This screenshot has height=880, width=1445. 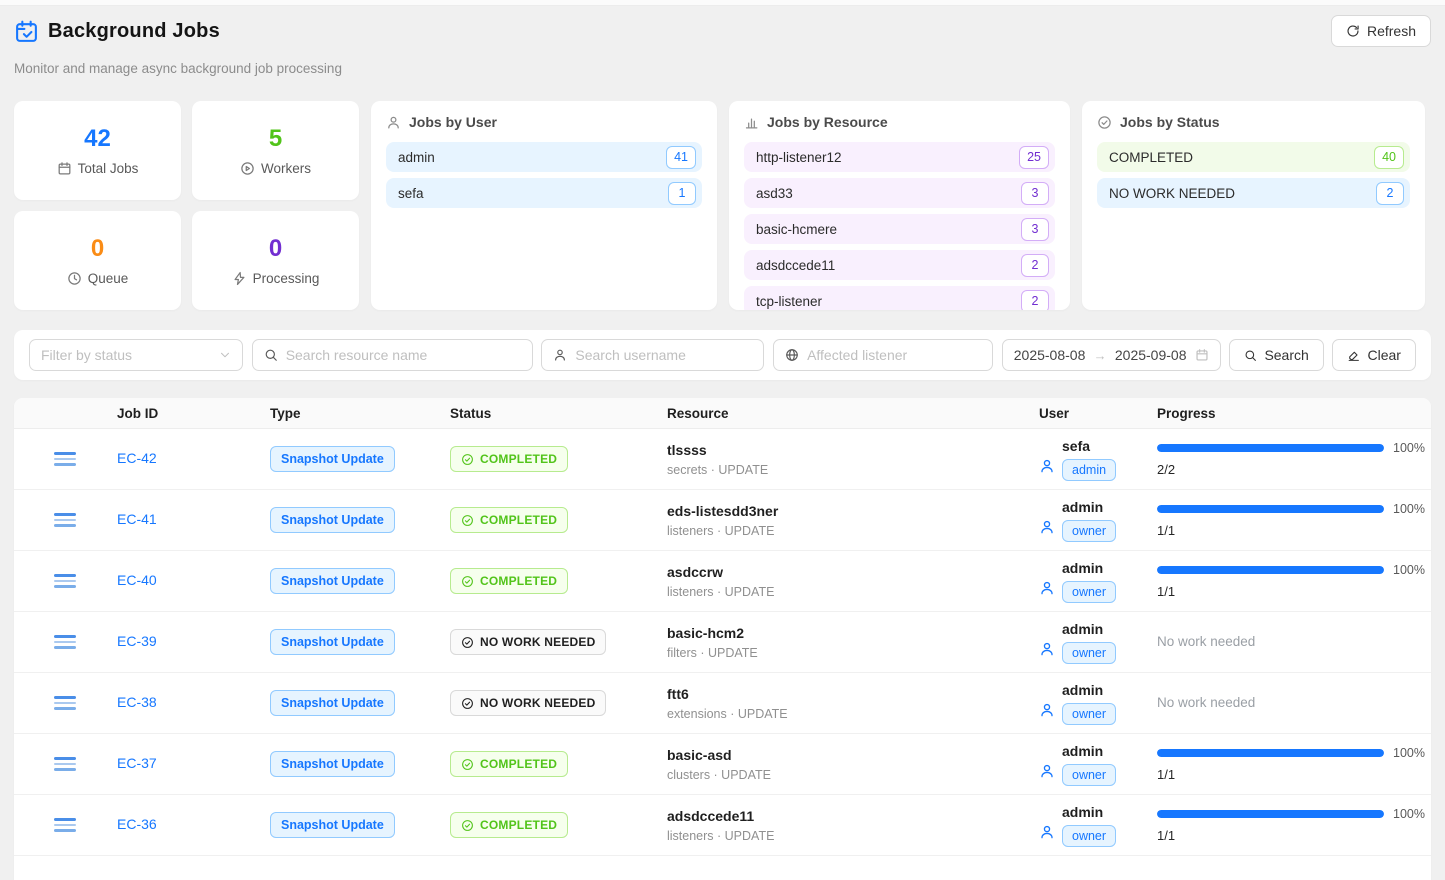 I want to click on stat-label: Workers, so click(x=285, y=168).